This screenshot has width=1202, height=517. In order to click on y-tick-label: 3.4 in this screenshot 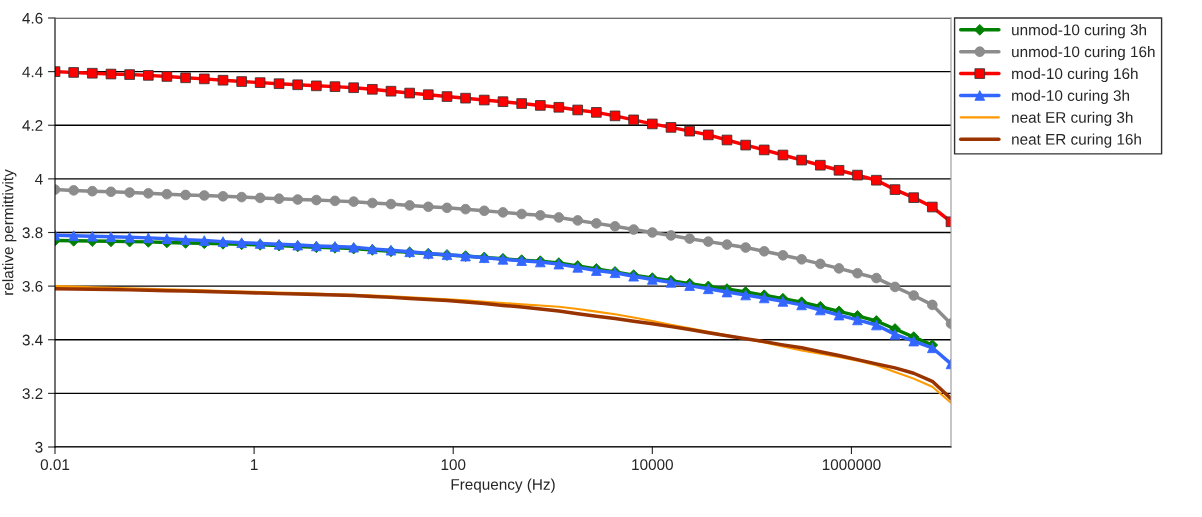, I will do `click(32, 340)`.